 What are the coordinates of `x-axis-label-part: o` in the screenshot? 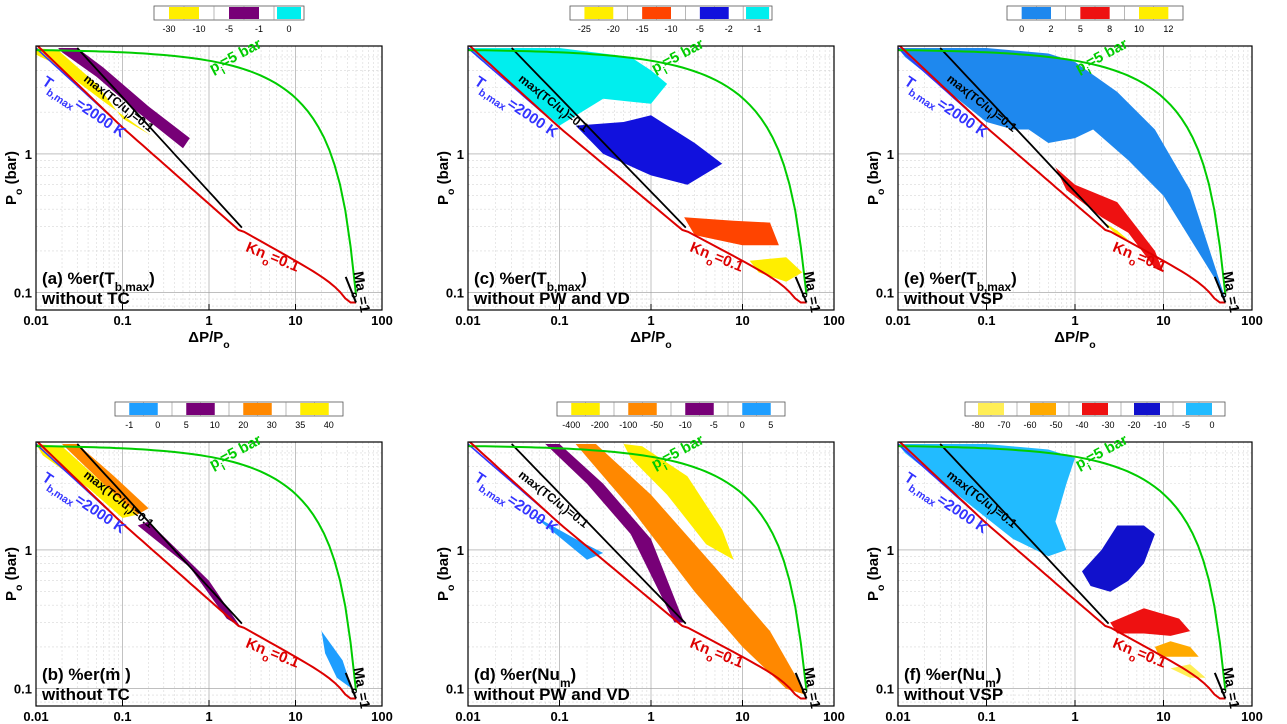 It's located at (226, 345).